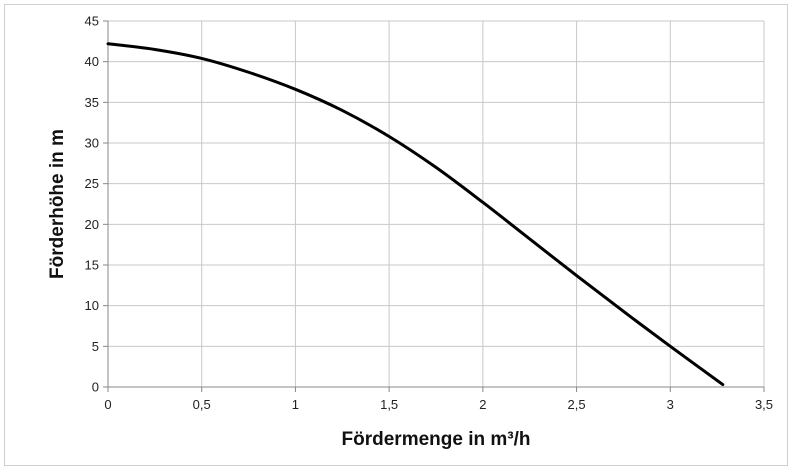 This screenshot has height=470, width=794. Describe the element at coordinates (389, 404) in the screenshot. I see `x-tick-label: 1,5` at that location.